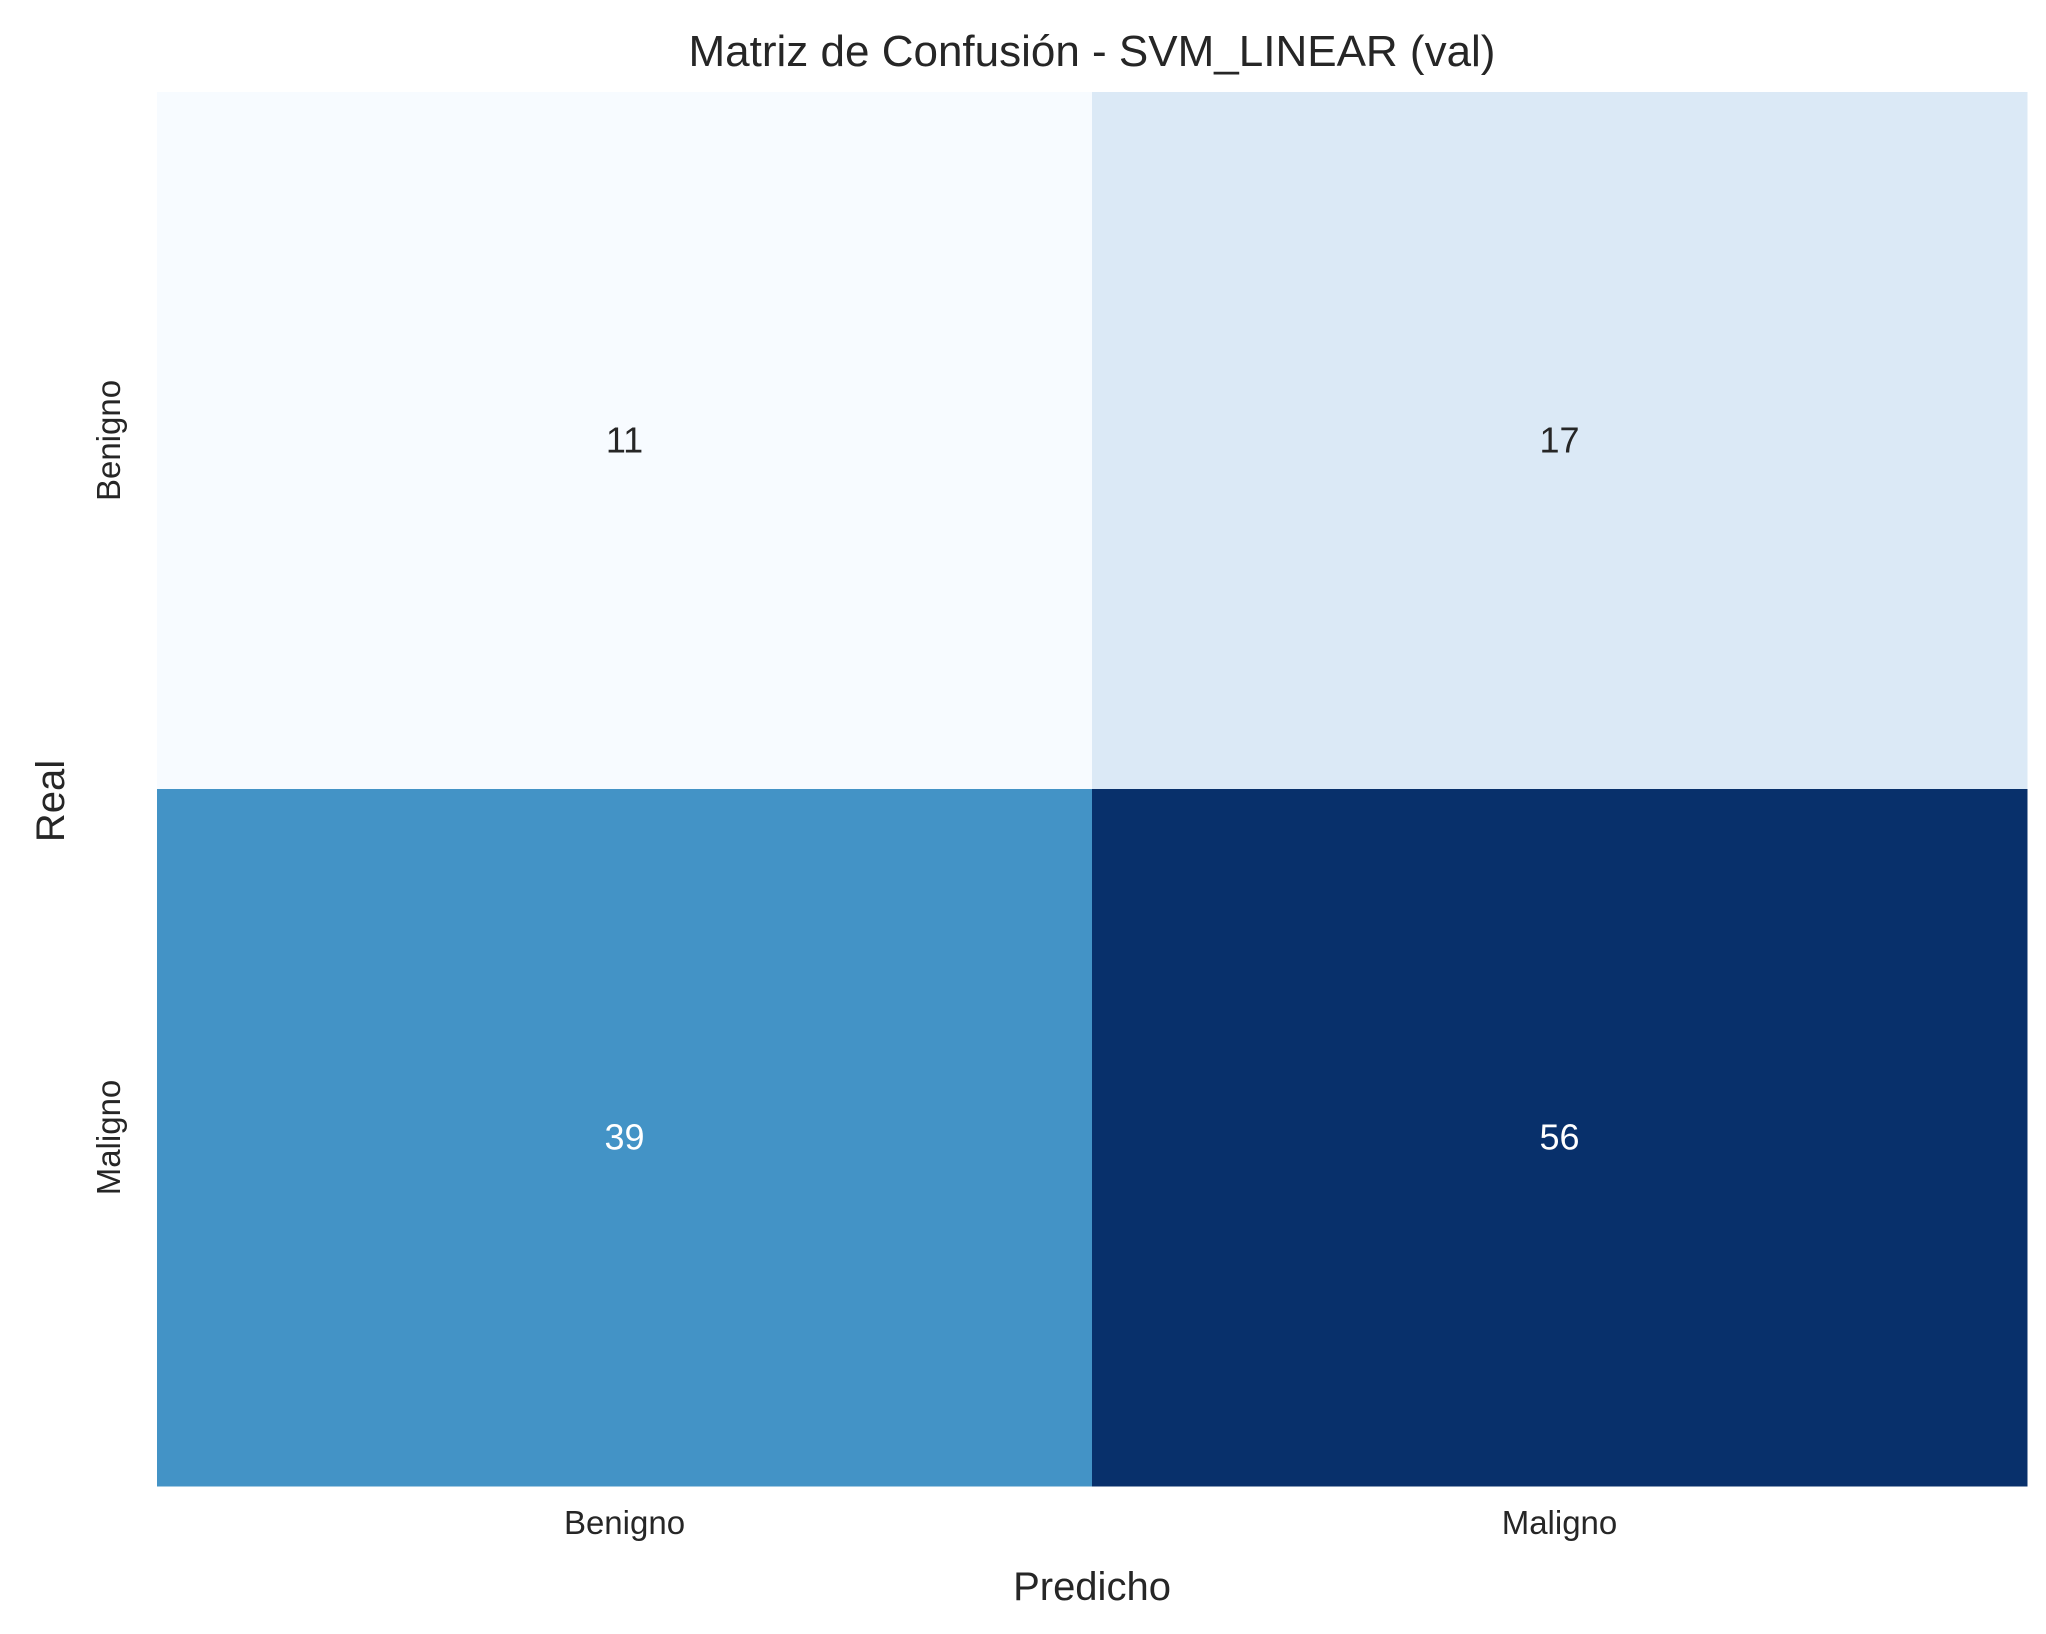 The height and width of the screenshot is (1634, 2046). I want to click on x-tick-labels: Benigno Maligno, so click(1090, 1522).